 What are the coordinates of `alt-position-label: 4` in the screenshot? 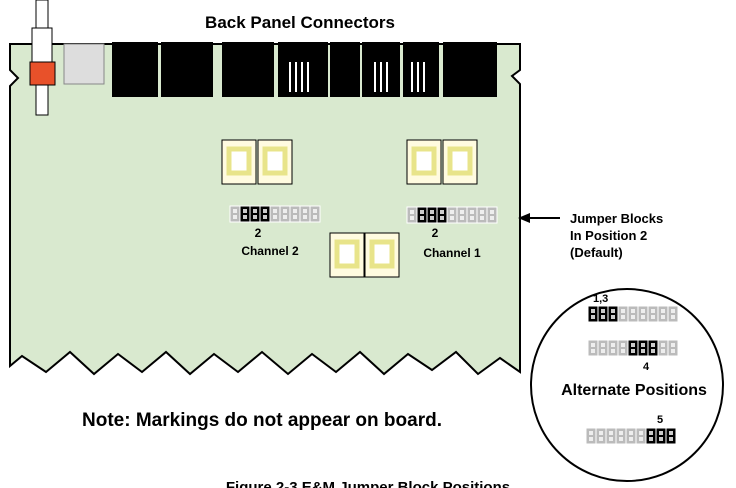 It's located at (646, 367).